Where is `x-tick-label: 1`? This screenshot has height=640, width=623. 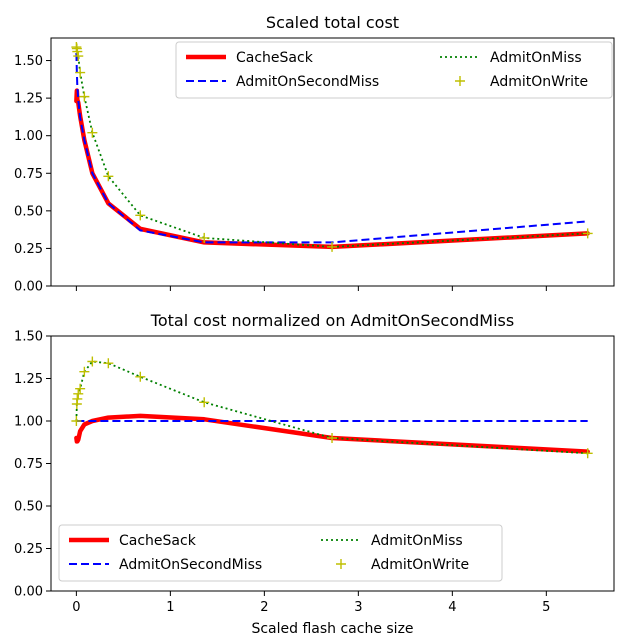
x-tick-label: 1 is located at coordinates (170, 607).